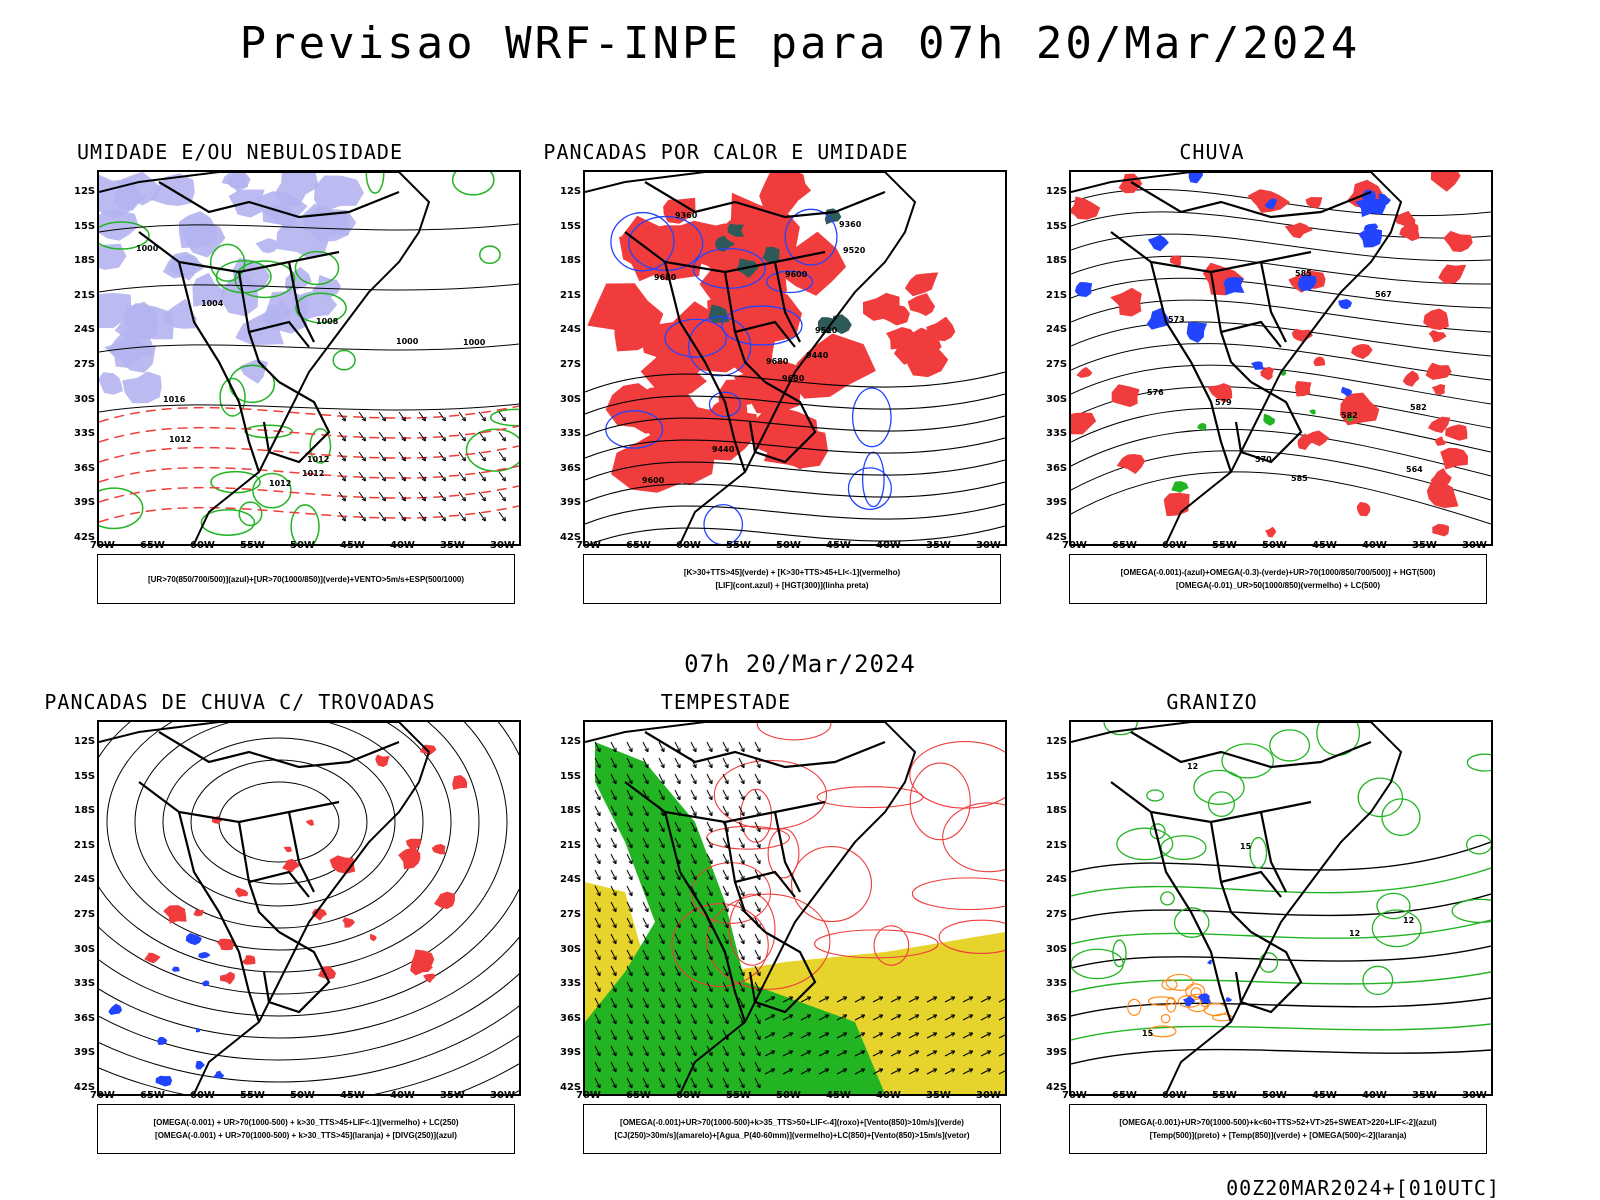  Describe the element at coordinates (1057, 1087) in the screenshot. I see `latitude-label: 42S` at that location.